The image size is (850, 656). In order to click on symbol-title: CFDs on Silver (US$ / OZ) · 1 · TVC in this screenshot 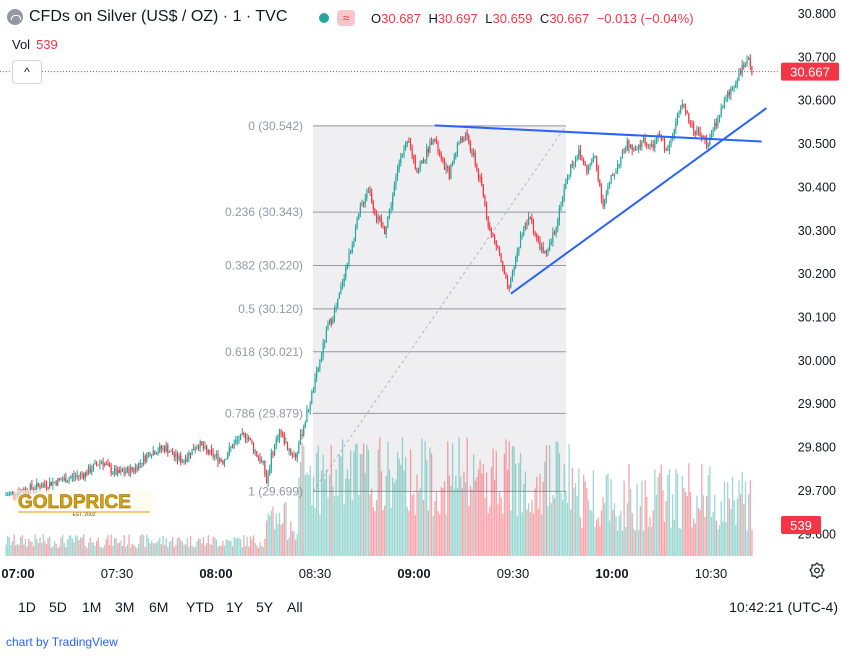, I will do `click(158, 16)`.